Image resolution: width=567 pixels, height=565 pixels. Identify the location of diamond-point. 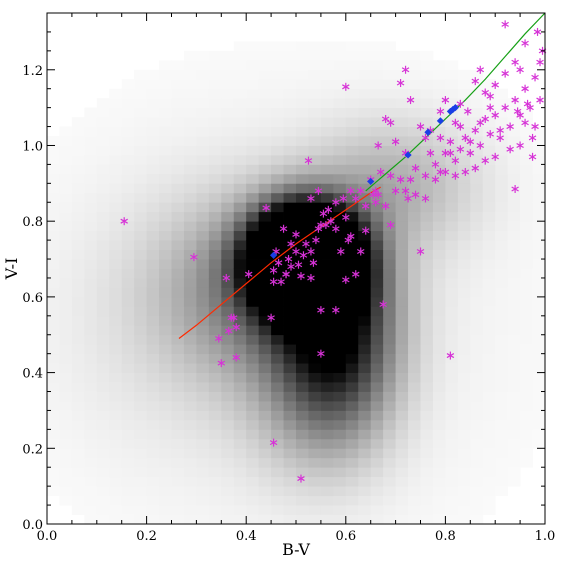
(371, 181).